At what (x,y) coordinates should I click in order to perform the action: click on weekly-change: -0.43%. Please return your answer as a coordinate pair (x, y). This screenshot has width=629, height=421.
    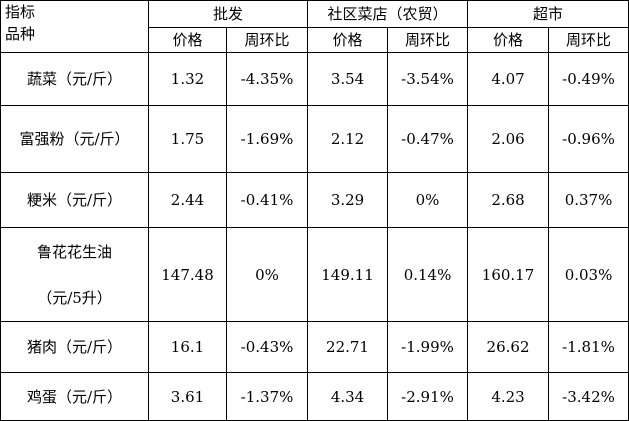
    Looking at the image, I should click on (267, 347).